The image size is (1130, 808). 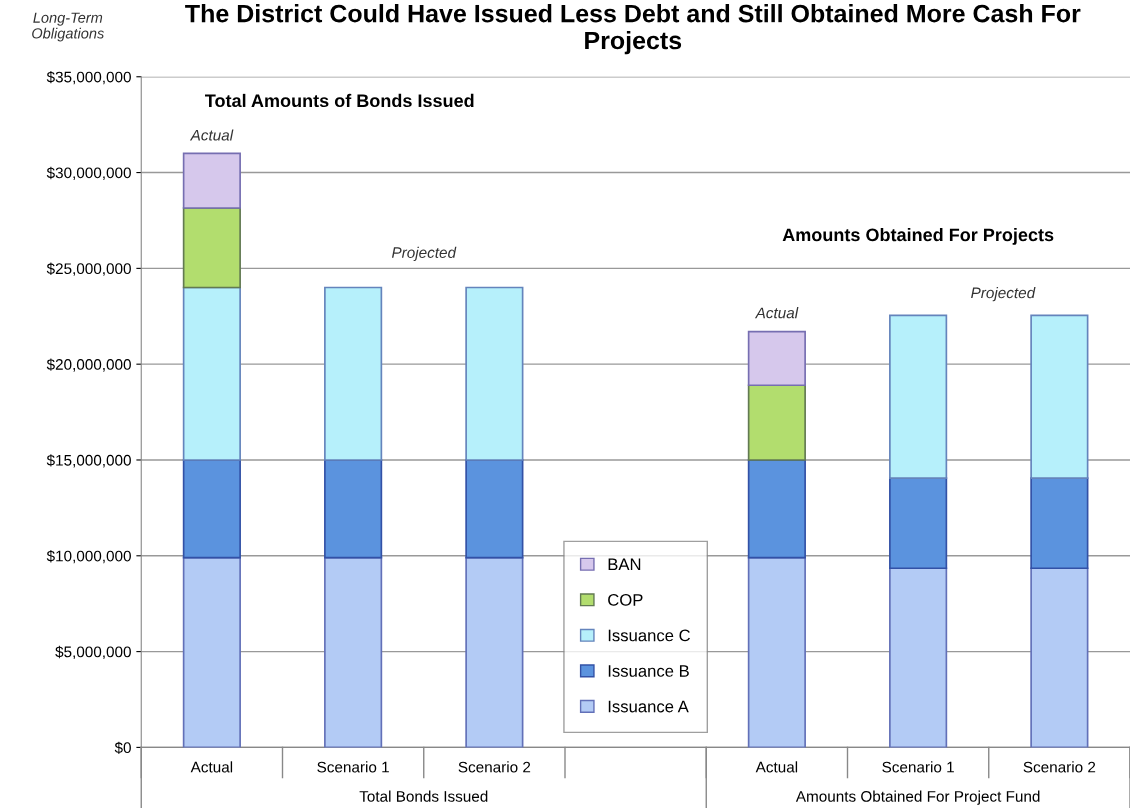 I want to click on legend-label: BAN, so click(x=624, y=564).